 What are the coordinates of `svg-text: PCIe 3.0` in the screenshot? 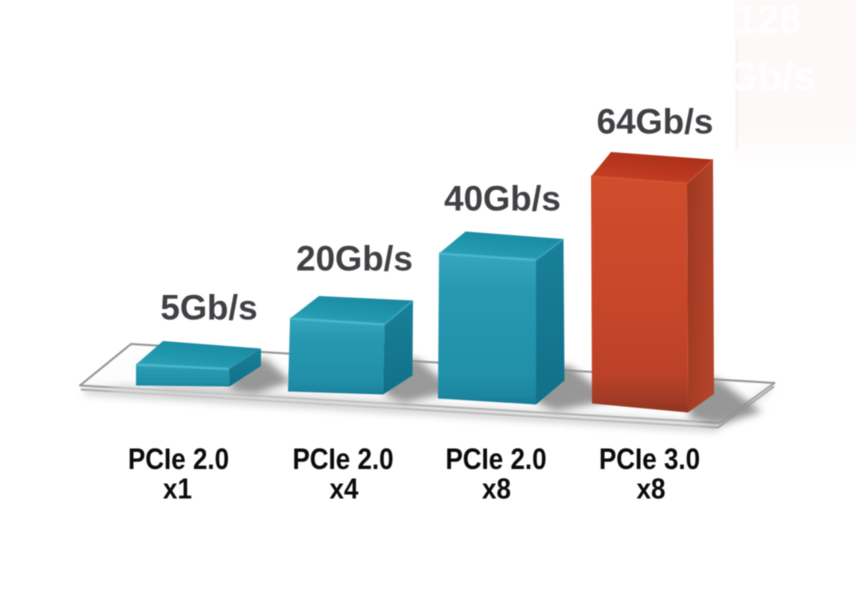 It's located at (649, 458).